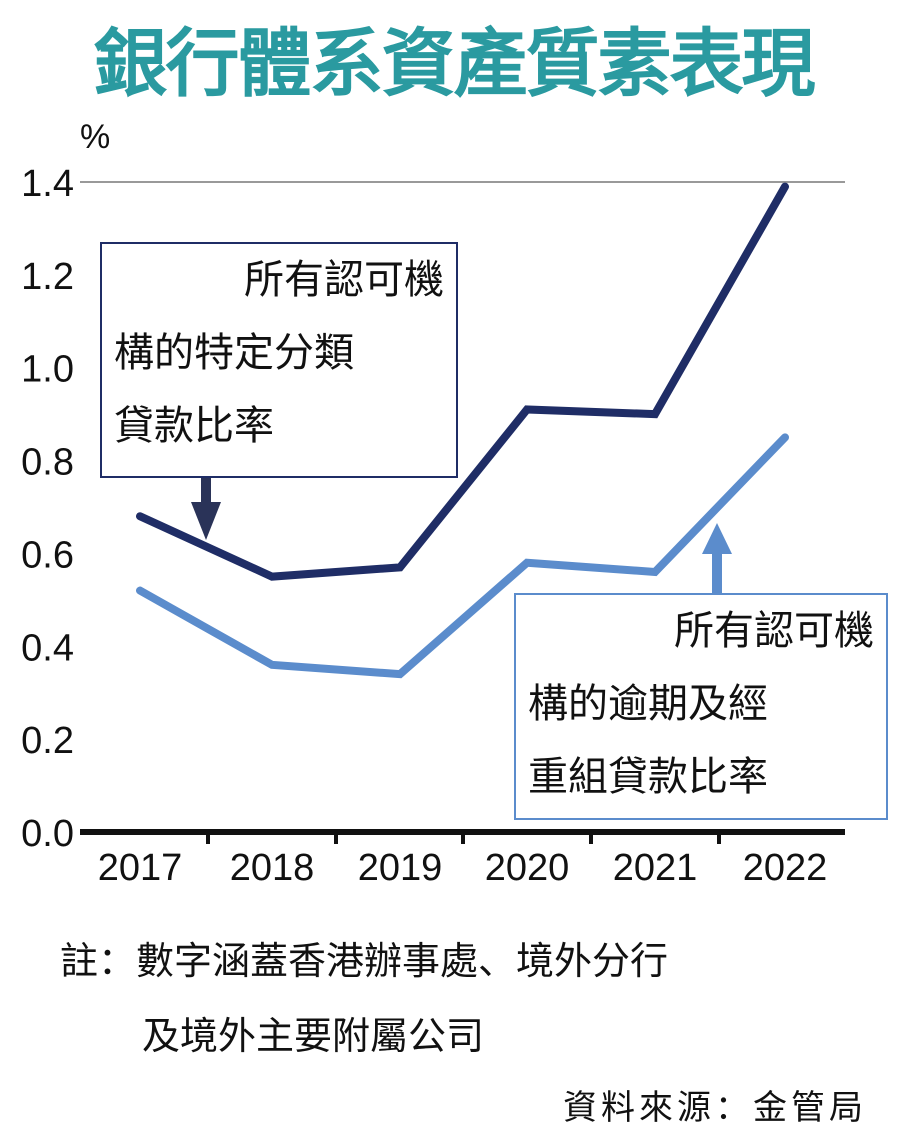  Describe the element at coordinates (47, 463) in the screenshot. I see `y-tick-label: 0.8` at that location.